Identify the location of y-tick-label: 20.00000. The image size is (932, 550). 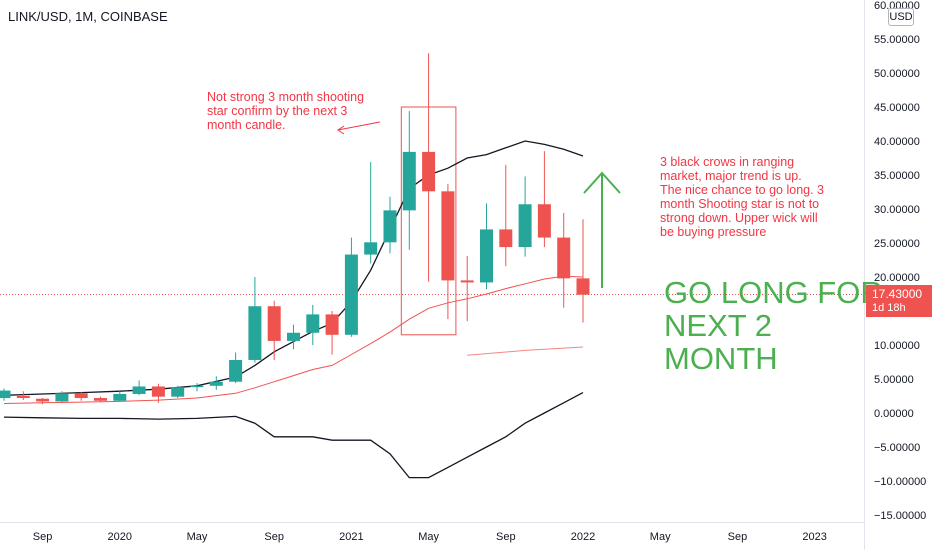
(897, 278).